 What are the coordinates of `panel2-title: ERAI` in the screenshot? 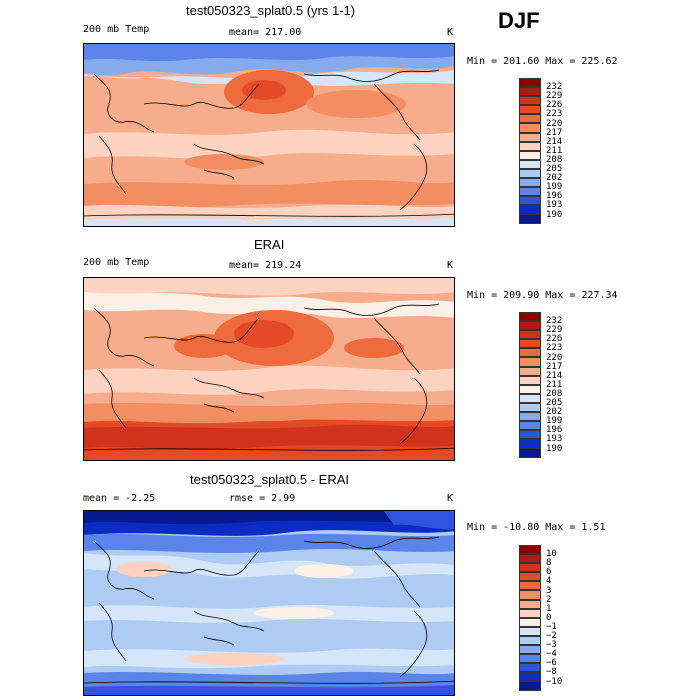 It's located at (269, 244).